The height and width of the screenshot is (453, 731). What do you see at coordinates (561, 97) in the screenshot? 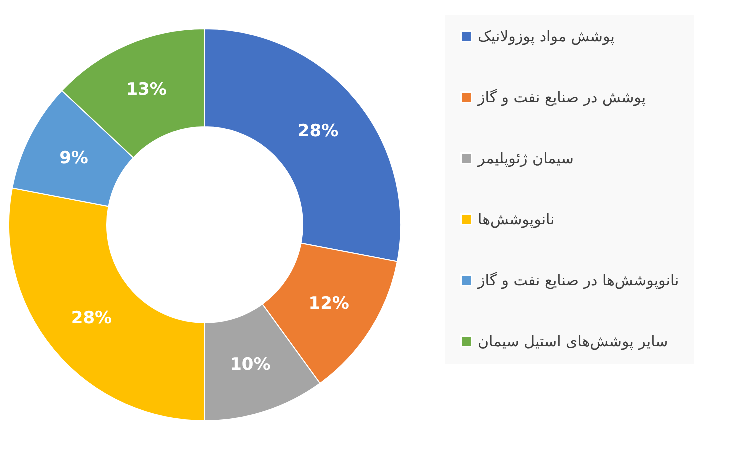
I see `legend-label: پوشش در صنایع نفت و گاز` at bounding box center [561, 97].